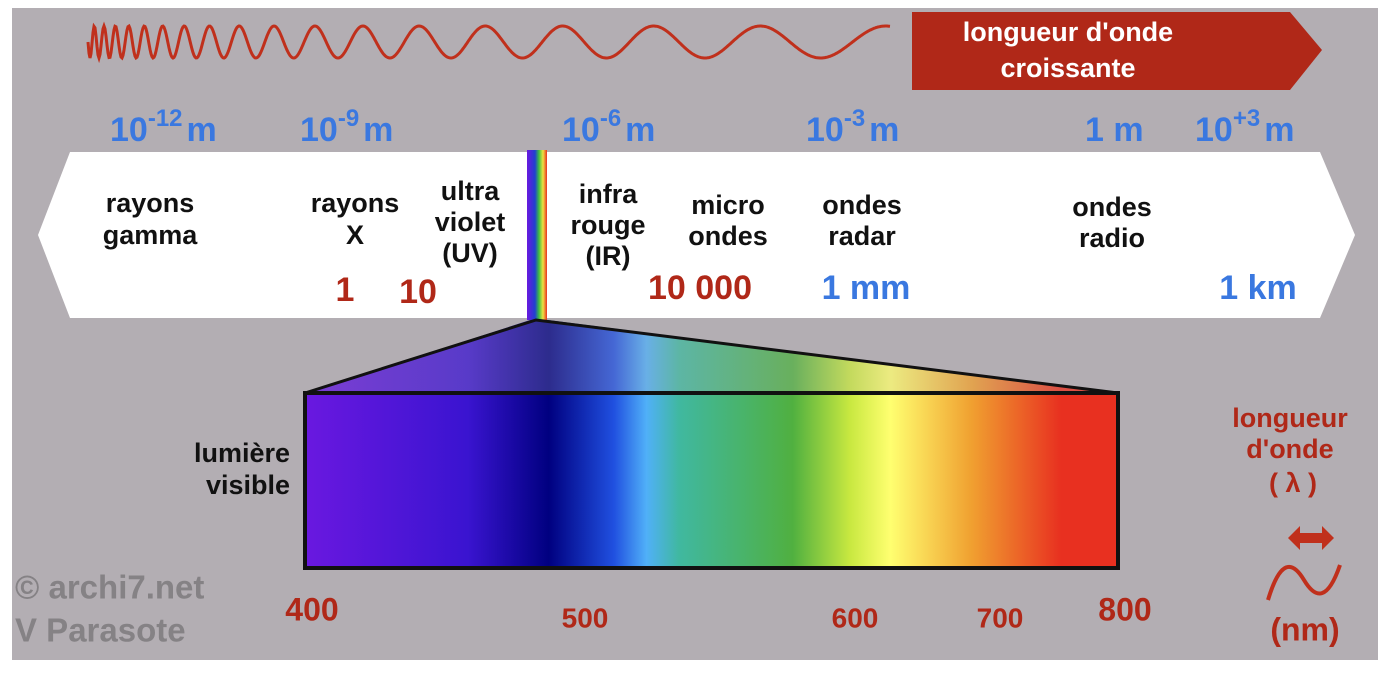  I want to click on double-arrow, so click(1311, 538).